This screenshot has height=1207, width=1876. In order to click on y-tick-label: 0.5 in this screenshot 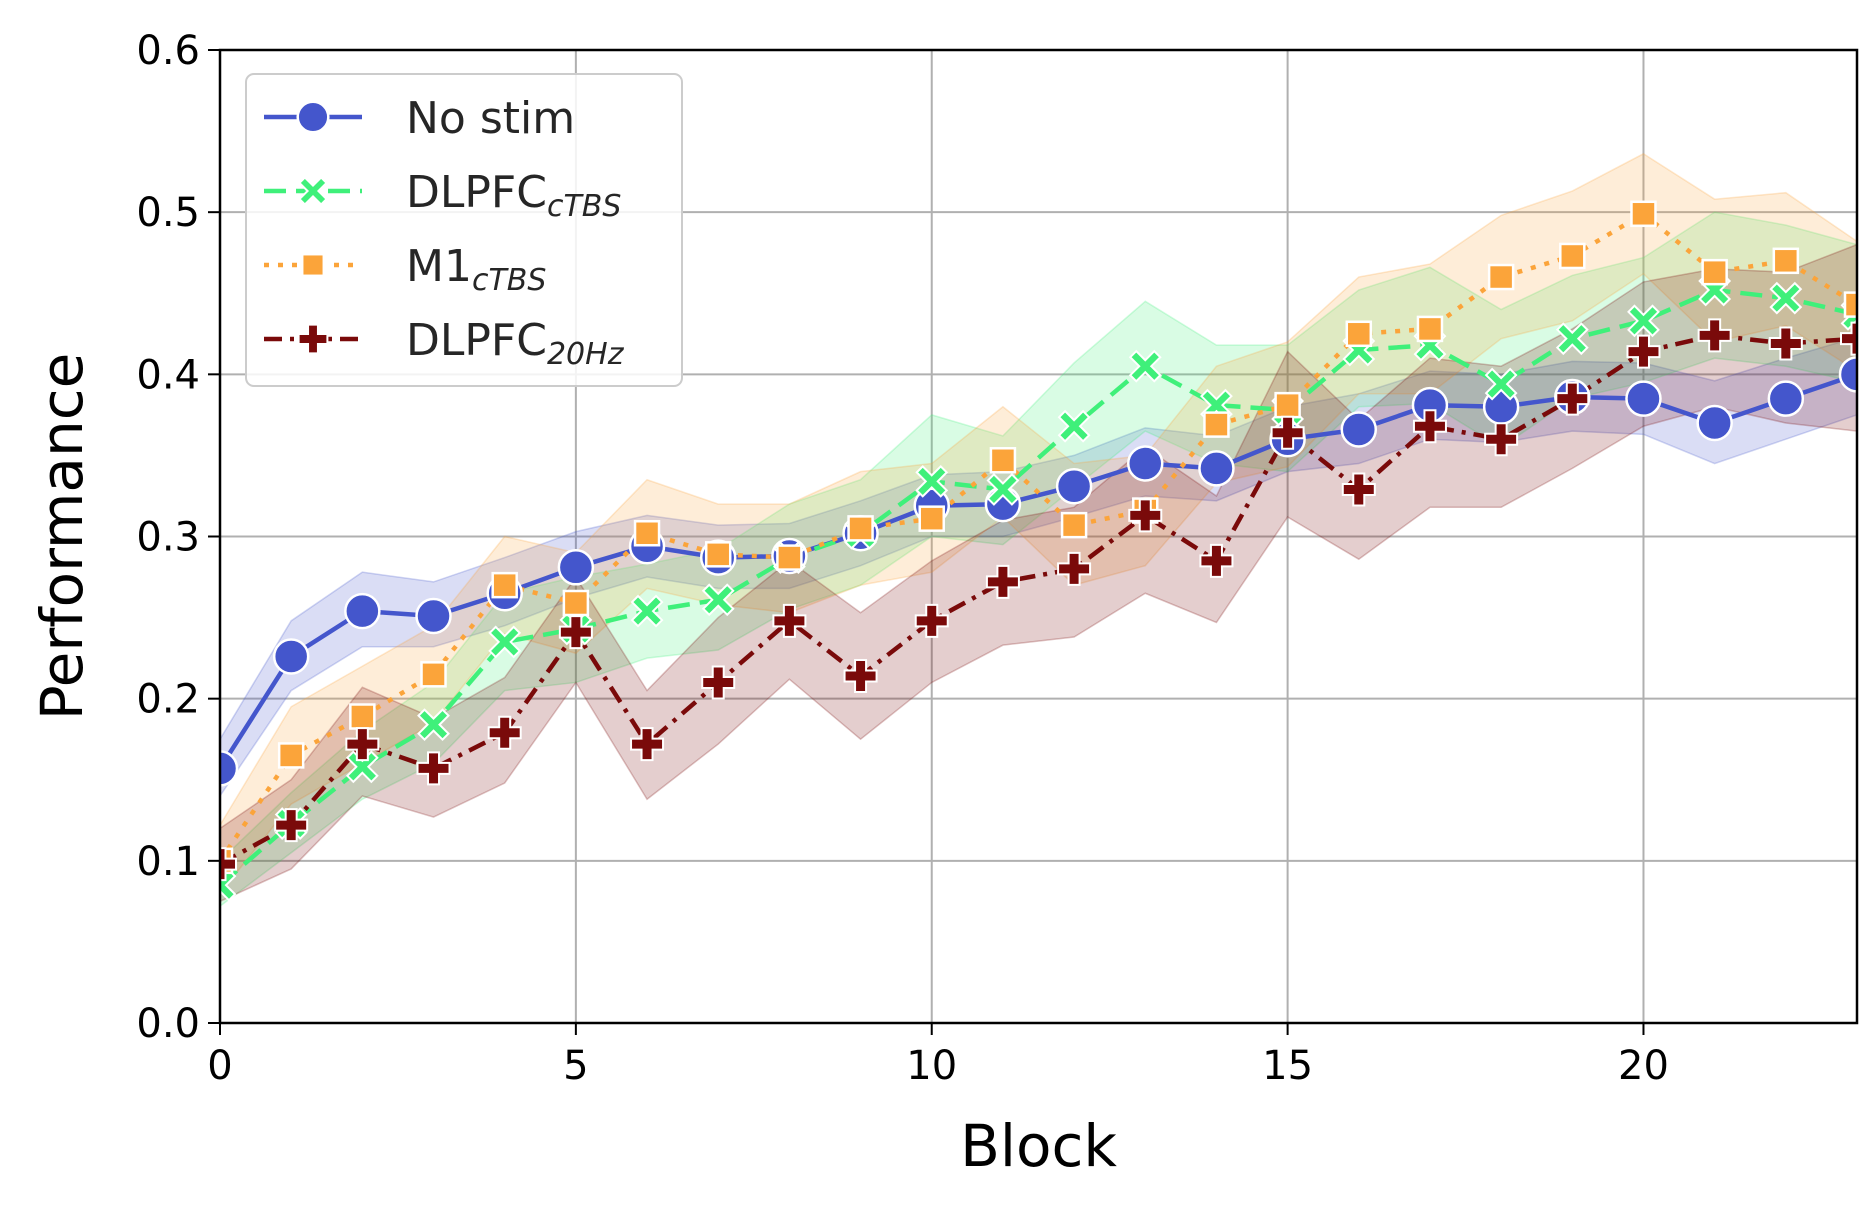, I will do `click(168, 213)`.